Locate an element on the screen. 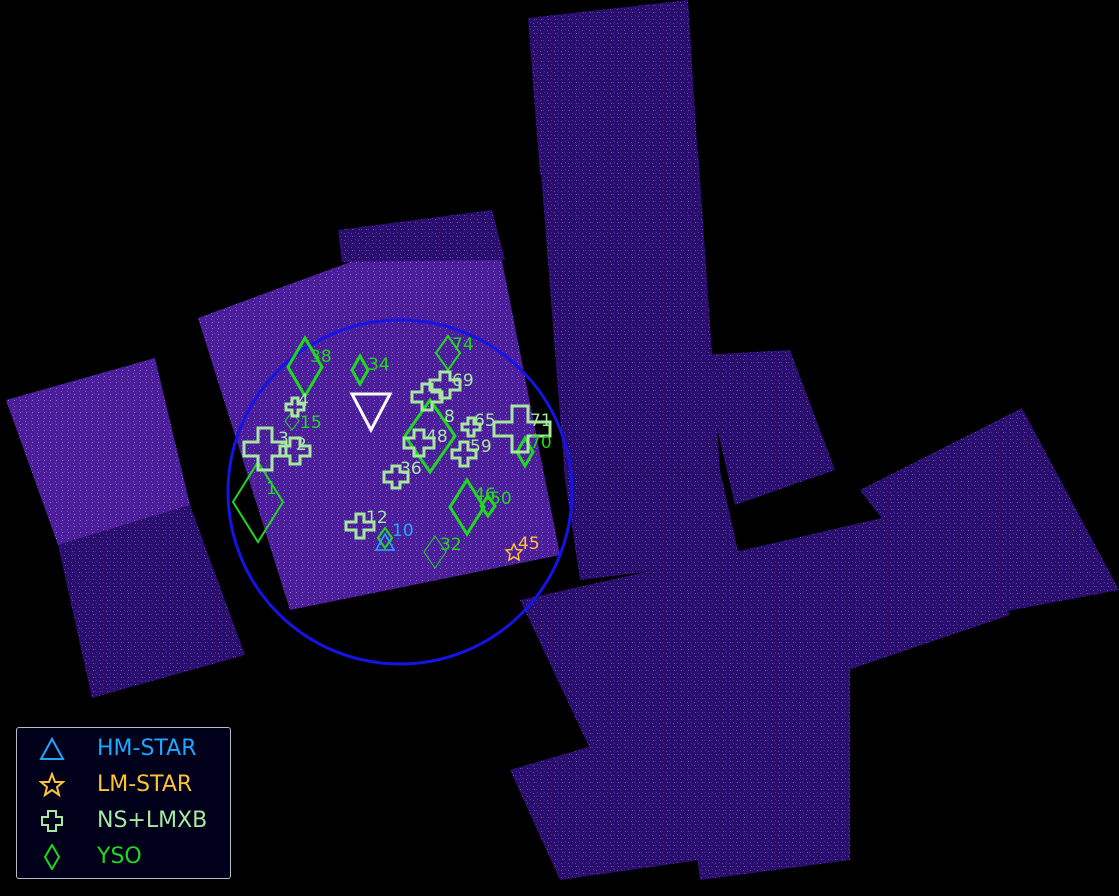 This screenshot has height=896, width=1119. source-label-71: 71 is located at coordinates (541, 421).